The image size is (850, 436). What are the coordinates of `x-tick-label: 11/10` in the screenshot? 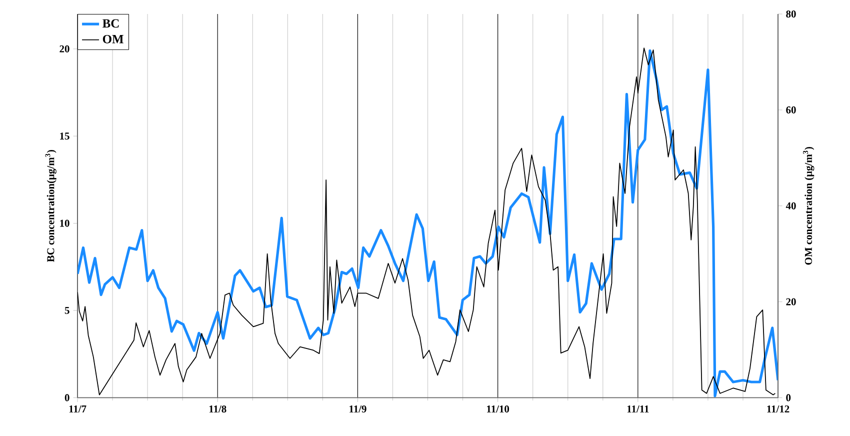 It's located at (498, 409).